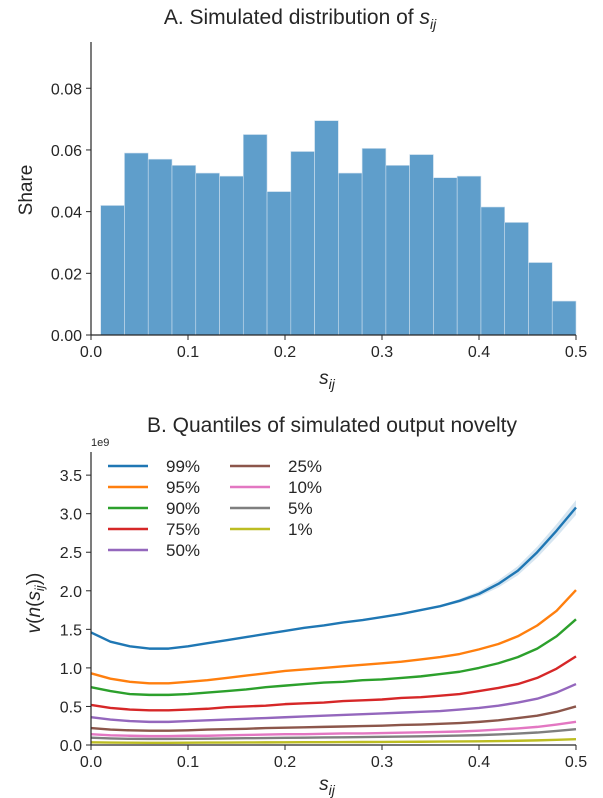  Describe the element at coordinates (71, 630) in the screenshot. I see `y-tick-label: 1.5` at that location.